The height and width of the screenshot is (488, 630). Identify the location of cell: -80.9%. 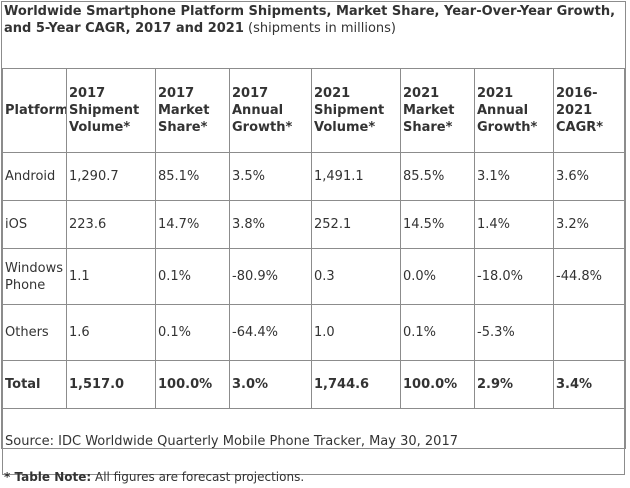
(270, 276).